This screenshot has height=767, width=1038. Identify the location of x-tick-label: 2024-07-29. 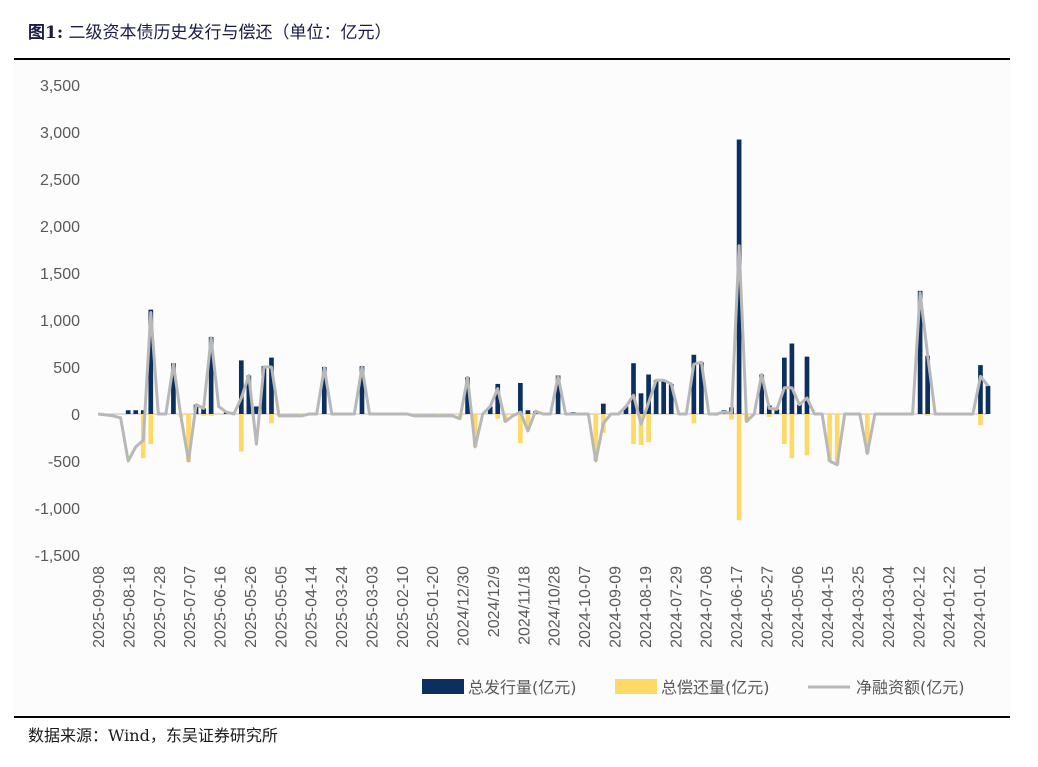
(676, 607).